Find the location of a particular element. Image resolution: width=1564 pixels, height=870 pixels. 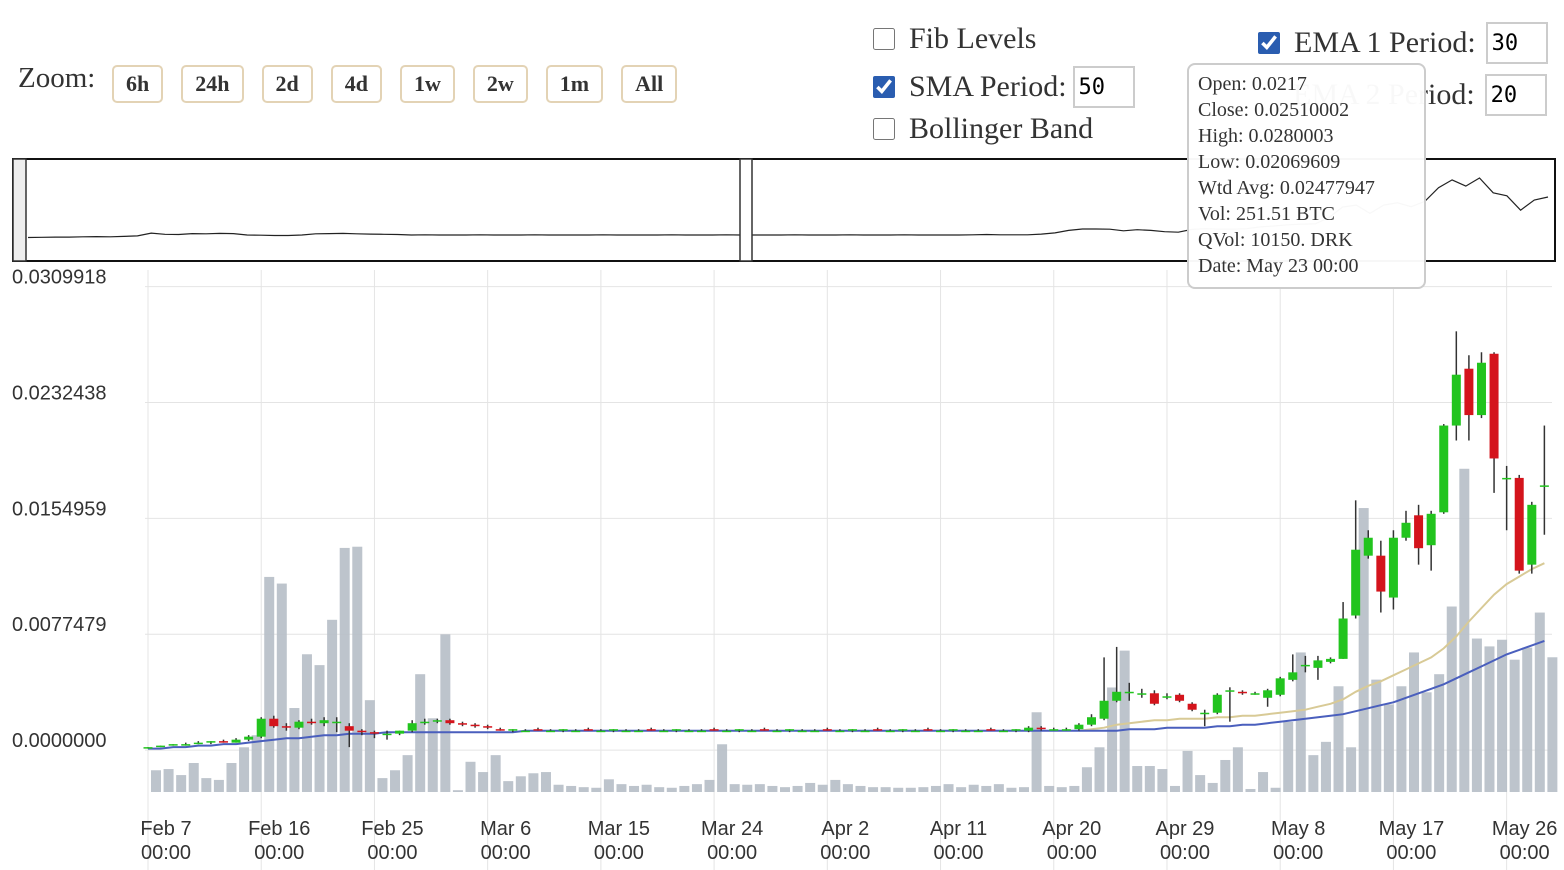

x-tick-label: Apr 2 00:00 is located at coordinates (845, 841).